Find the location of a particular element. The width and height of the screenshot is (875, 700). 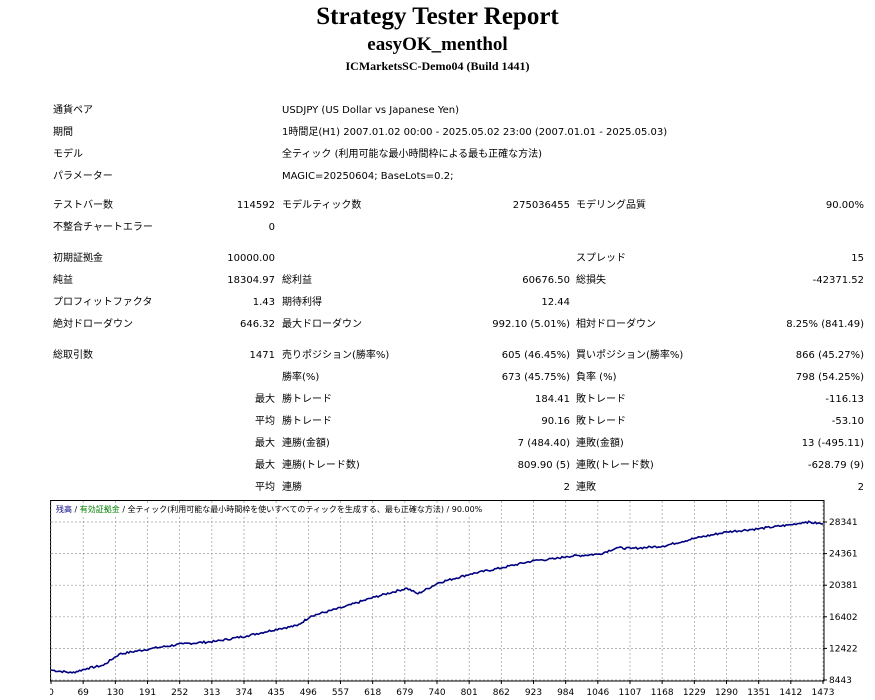

consec-loss-count-value: -628.79 (9) is located at coordinates (836, 465).